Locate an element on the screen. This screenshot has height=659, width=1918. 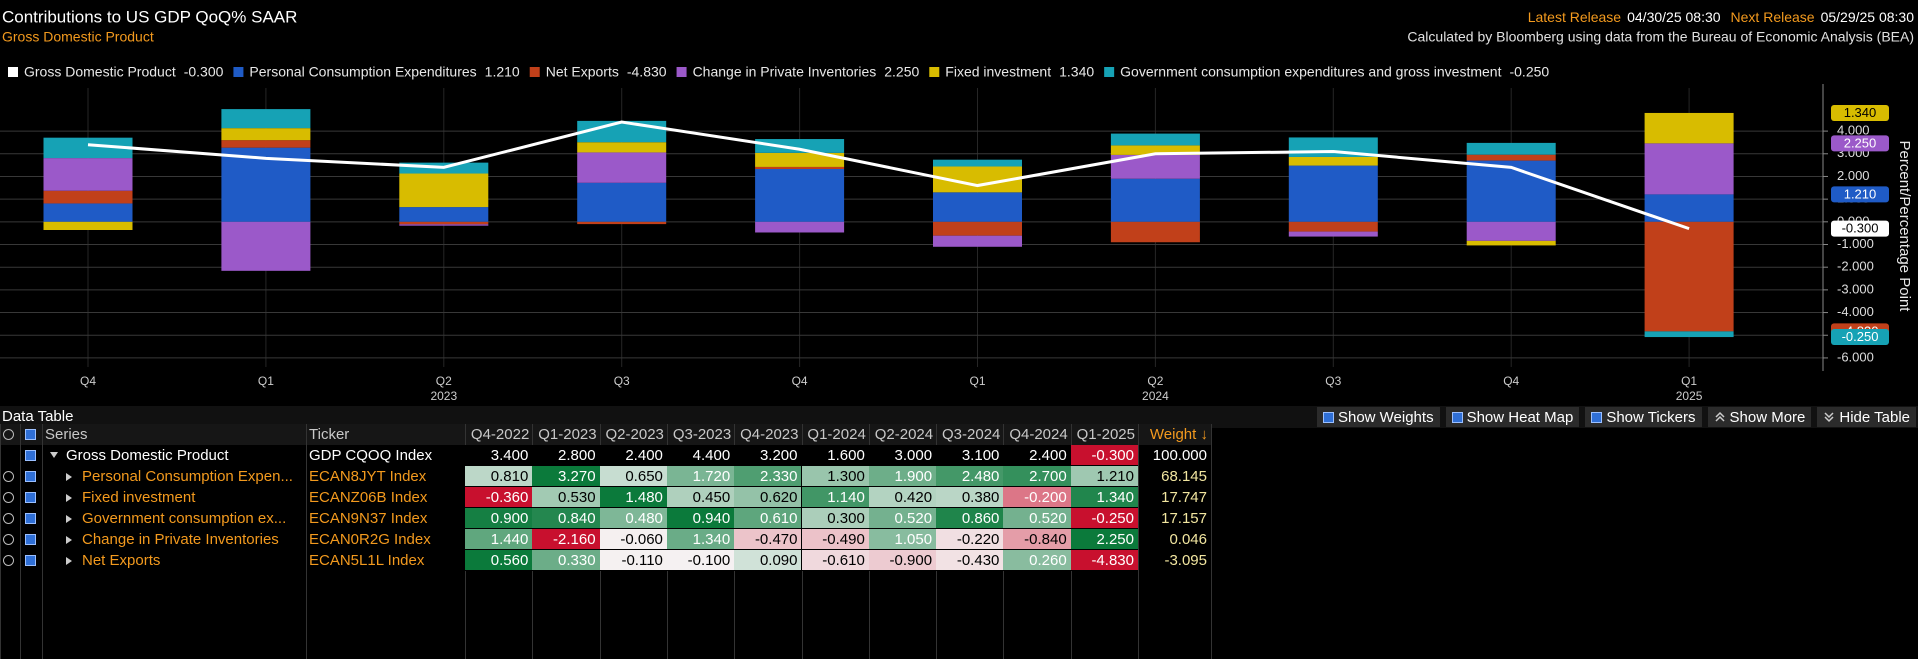
value-cell: 0.420 is located at coordinates (902, 497).